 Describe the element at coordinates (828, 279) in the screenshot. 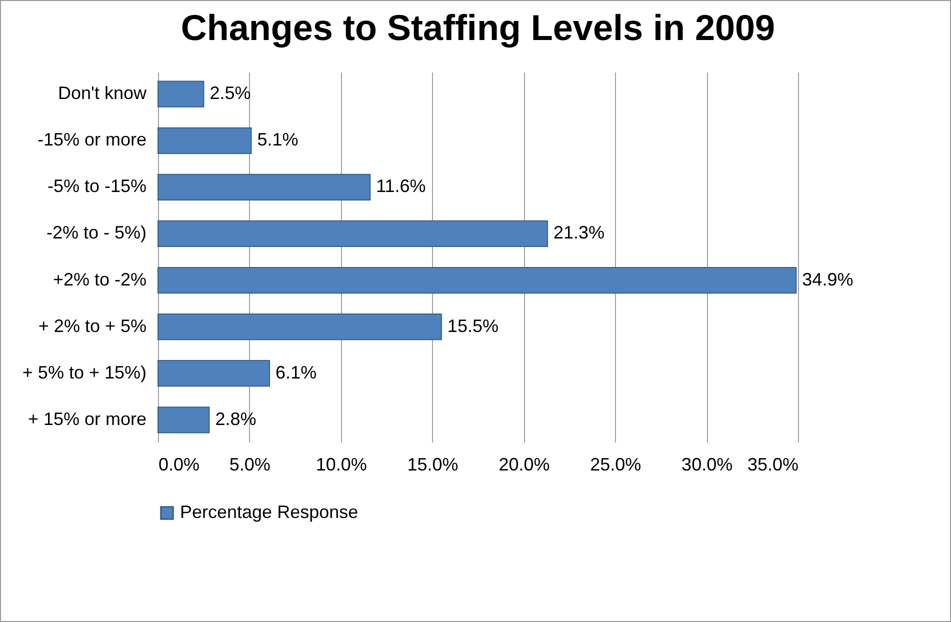

I see `text: 34.9%` at that location.